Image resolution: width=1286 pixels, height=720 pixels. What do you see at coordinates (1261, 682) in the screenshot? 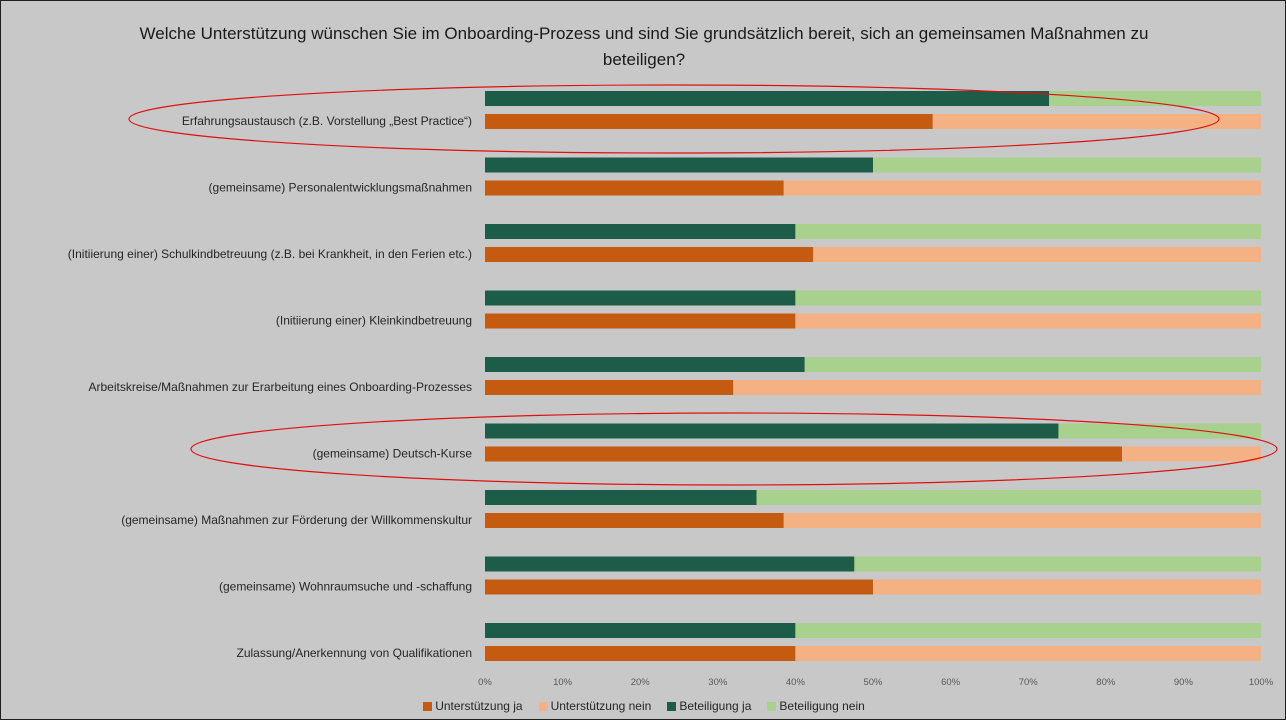
I see `x-tick-label: 100%` at bounding box center [1261, 682].